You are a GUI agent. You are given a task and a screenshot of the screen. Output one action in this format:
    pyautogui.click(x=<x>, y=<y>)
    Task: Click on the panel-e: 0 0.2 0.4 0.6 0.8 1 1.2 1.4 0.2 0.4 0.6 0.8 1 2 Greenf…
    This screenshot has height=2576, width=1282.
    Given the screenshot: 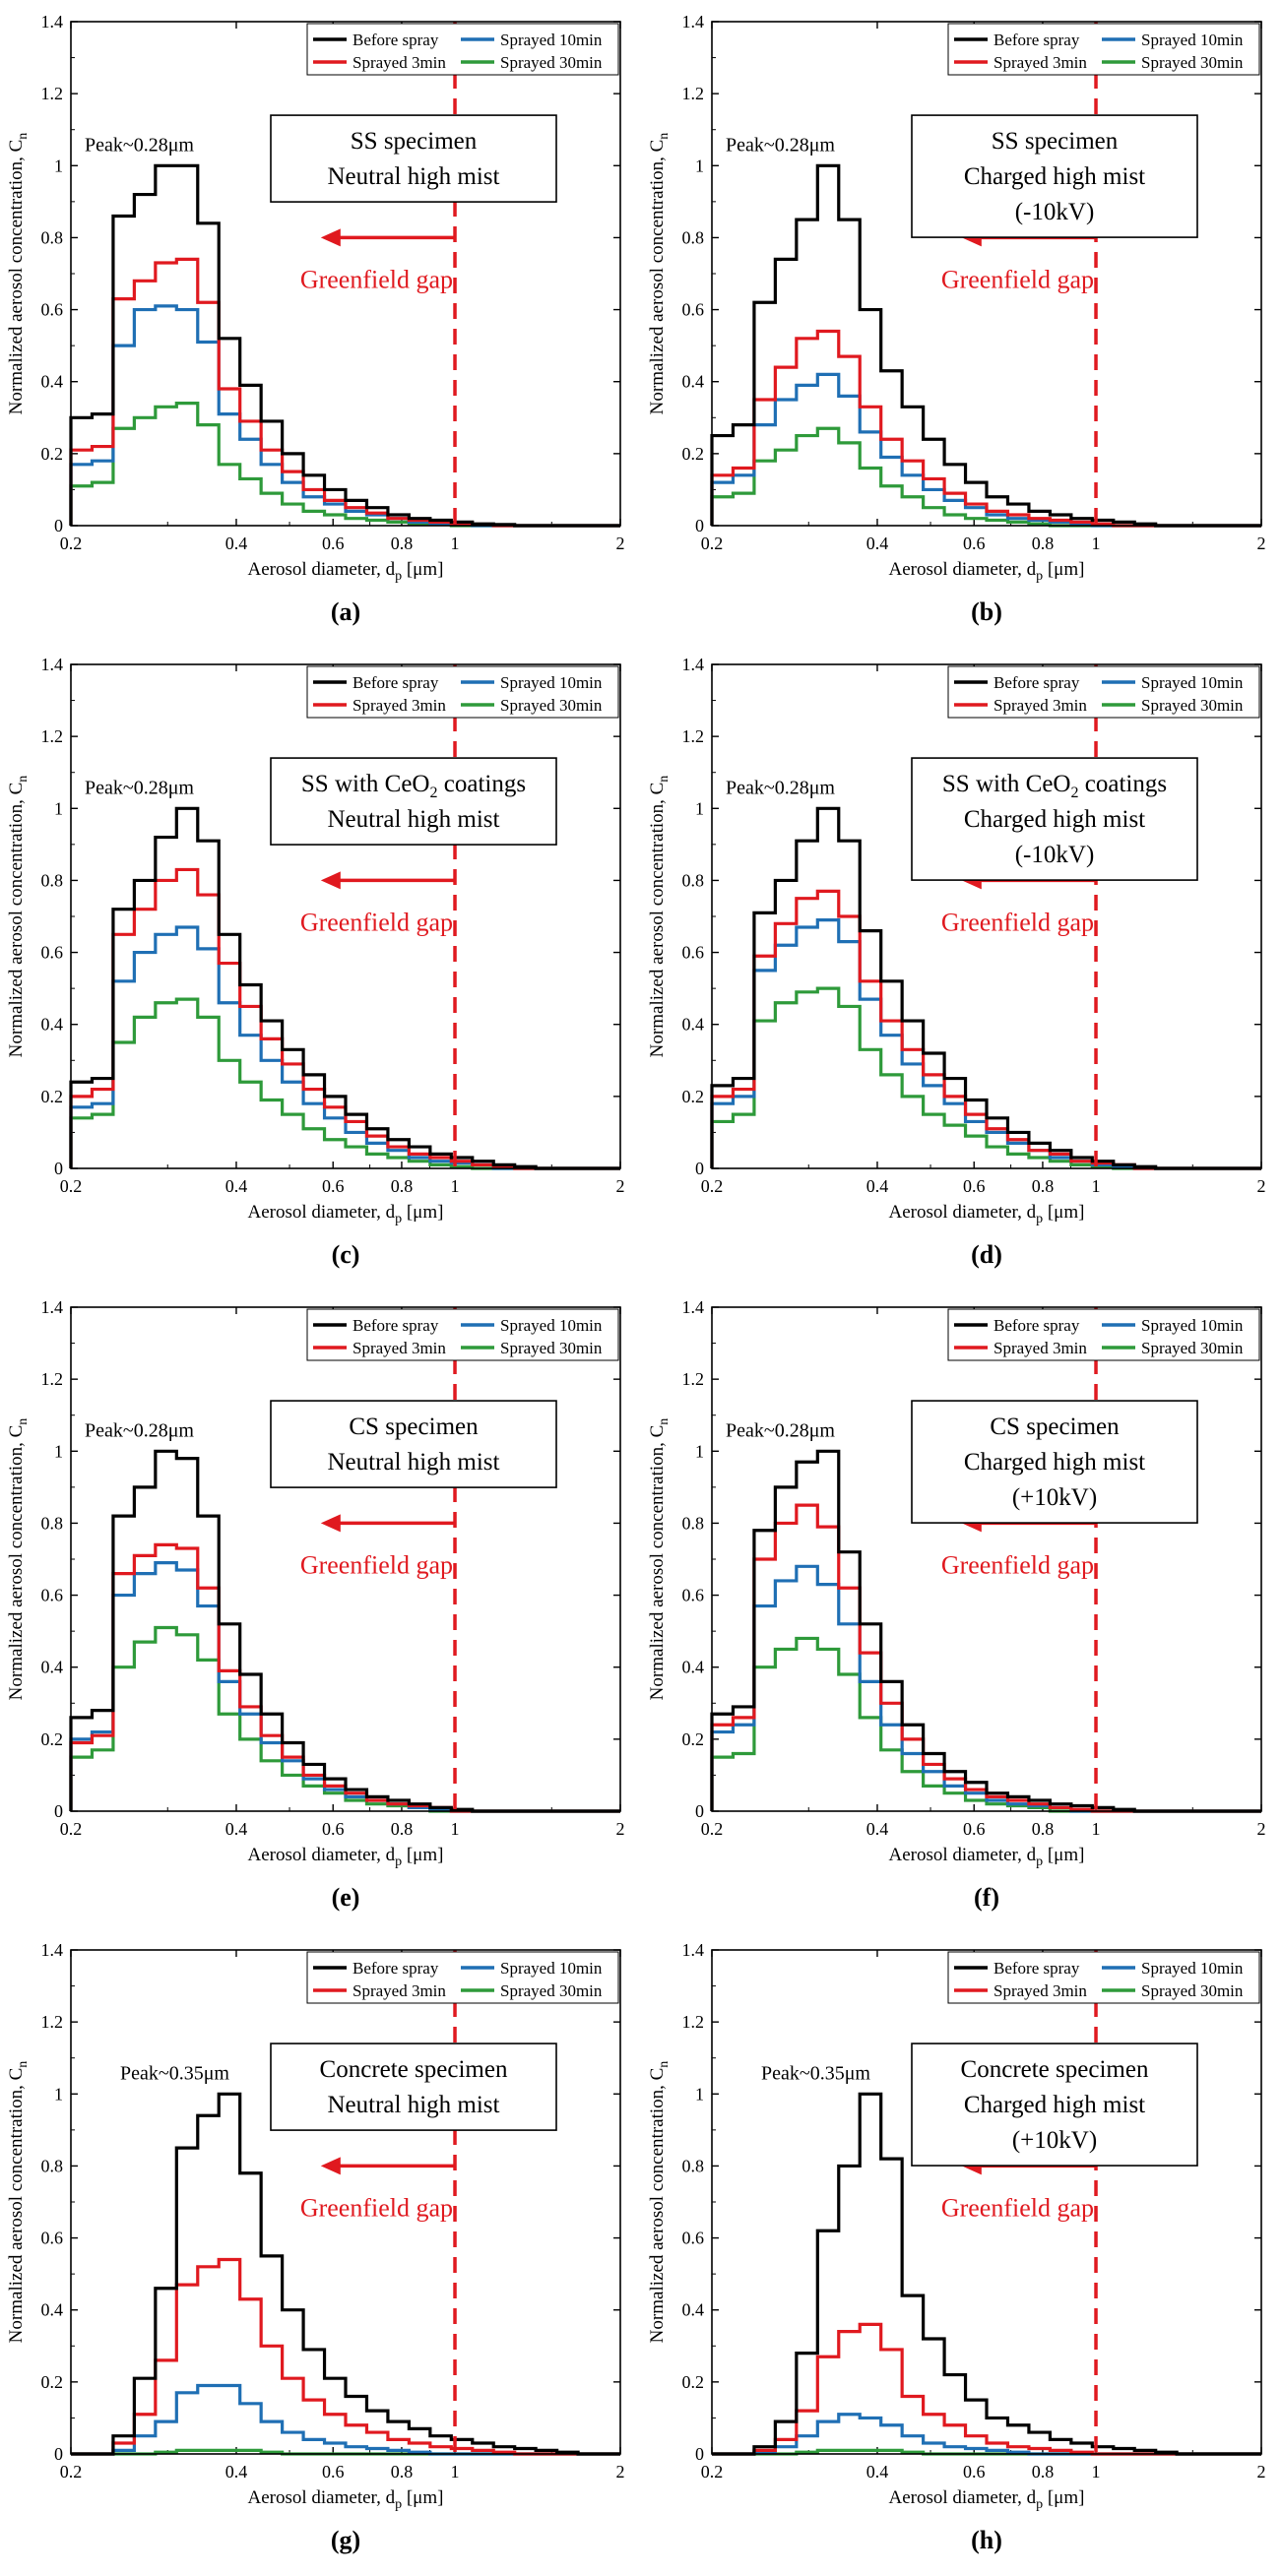 What is the action you would take?
    pyautogui.click(x=321, y=1607)
    